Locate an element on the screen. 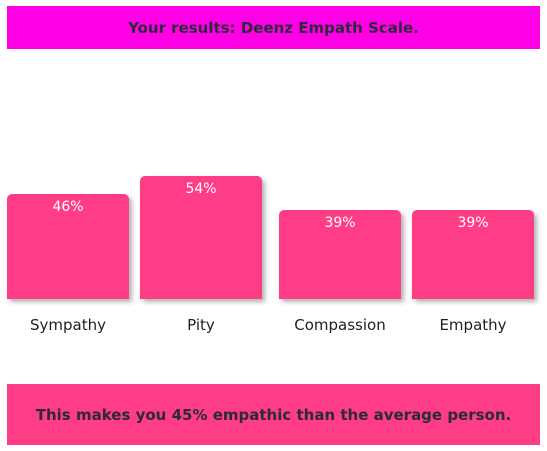 Image resolution: width=547 pixels, height=451 pixels. category-label-compassion: Compassion is located at coordinates (340, 325).